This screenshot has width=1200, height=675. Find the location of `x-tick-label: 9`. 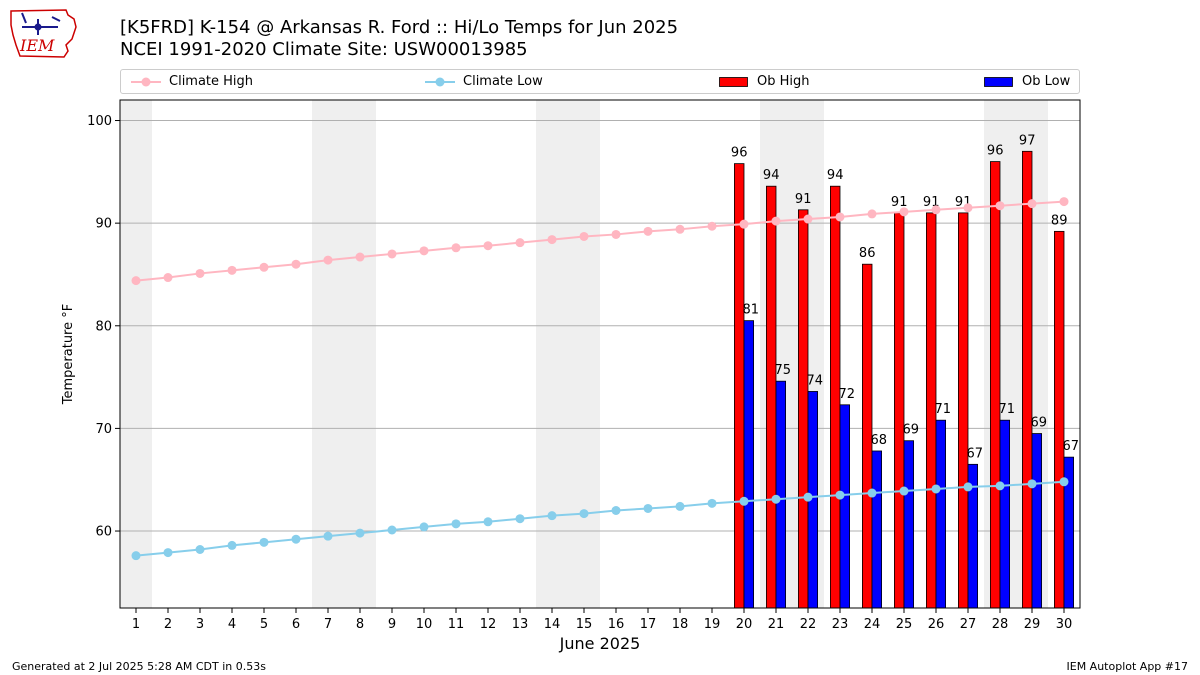

x-tick-label: 9 is located at coordinates (392, 624).